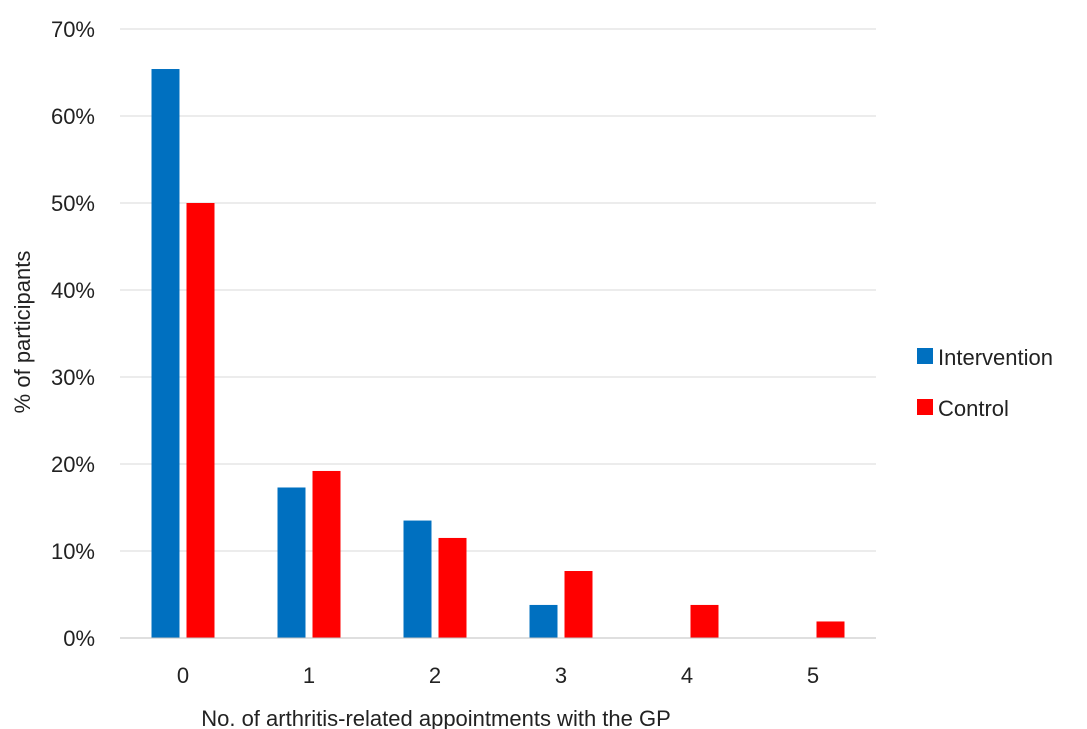 Image resolution: width=1087 pixels, height=729 pixels. What do you see at coordinates (73, 29) in the screenshot?
I see `y-tick-label: 70%` at bounding box center [73, 29].